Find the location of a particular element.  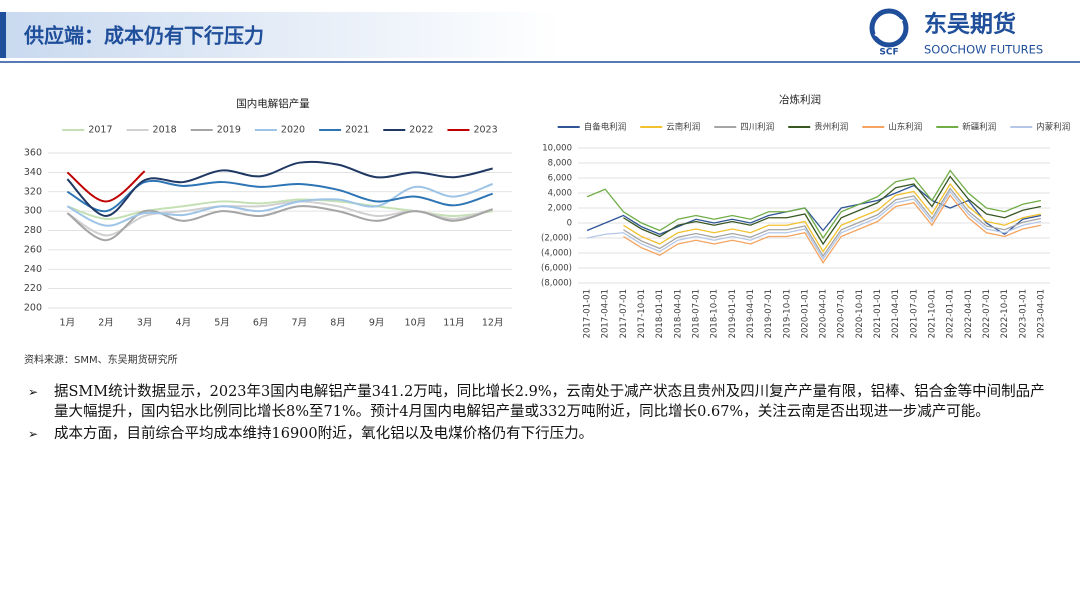

x-tick-label: 2021-07-01 is located at coordinates (914, 313).